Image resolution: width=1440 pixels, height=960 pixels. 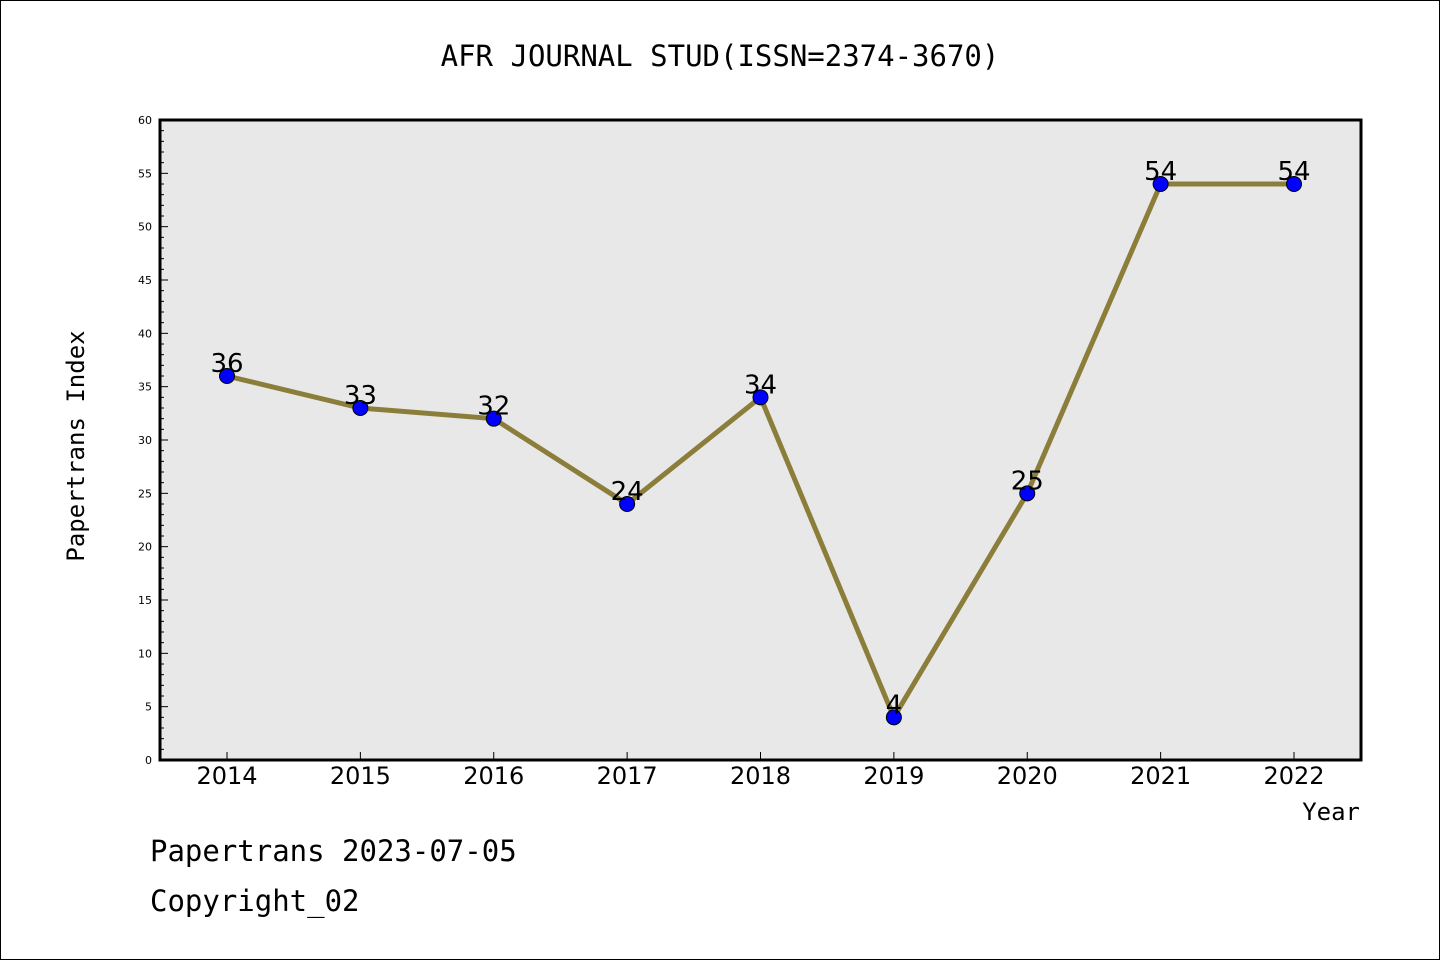 What do you see at coordinates (627, 776) in the screenshot?
I see `x-tick-label: 2017` at bounding box center [627, 776].